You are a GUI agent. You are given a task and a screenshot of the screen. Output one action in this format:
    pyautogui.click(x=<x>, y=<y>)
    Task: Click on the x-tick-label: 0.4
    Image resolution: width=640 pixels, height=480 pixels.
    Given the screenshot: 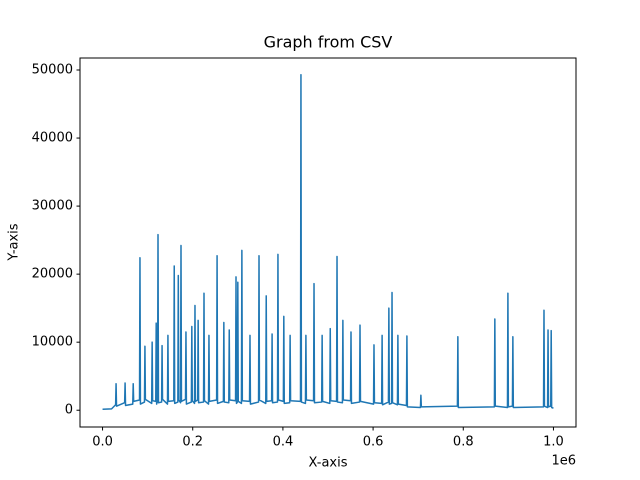 What is the action you would take?
    pyautogui.click(x=283, y=442)
    